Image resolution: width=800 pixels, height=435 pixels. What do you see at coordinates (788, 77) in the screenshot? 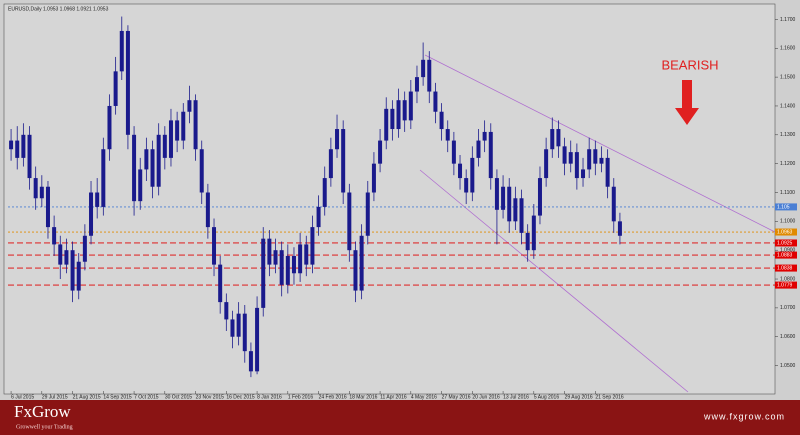
I see `y-tick-label: 1.1500` at bounding box center [788, 77].